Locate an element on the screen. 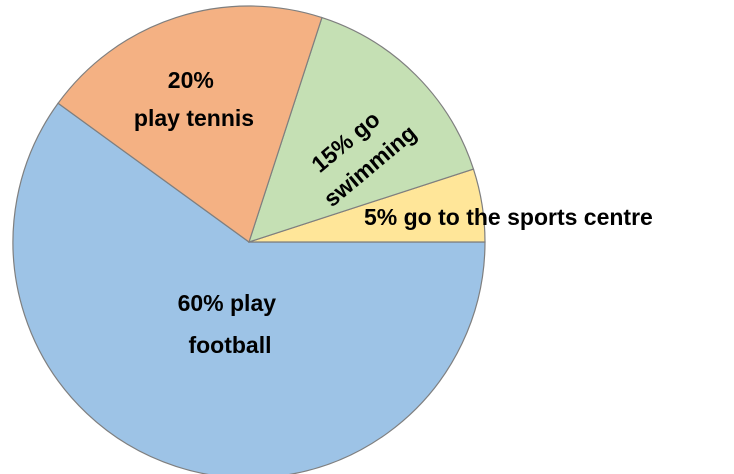 This screenshot has height=474, width=734. slice-swimming is located at coordinates (361, 129).